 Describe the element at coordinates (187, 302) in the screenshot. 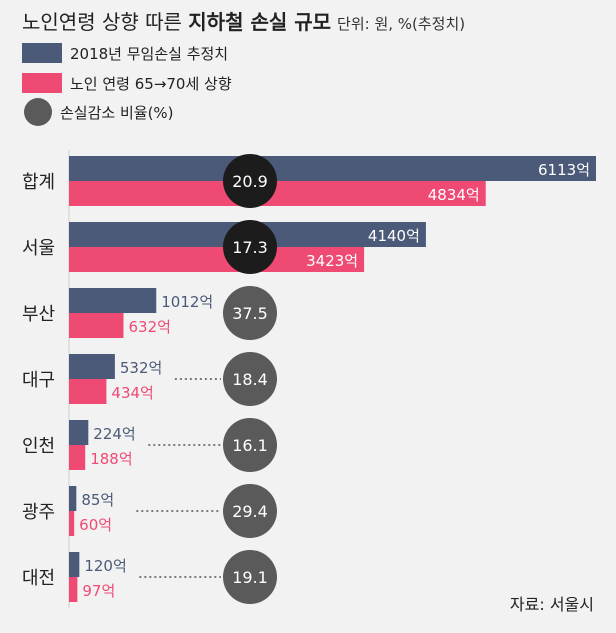

I see `bar-loss-label-2: 1012억` at that location.